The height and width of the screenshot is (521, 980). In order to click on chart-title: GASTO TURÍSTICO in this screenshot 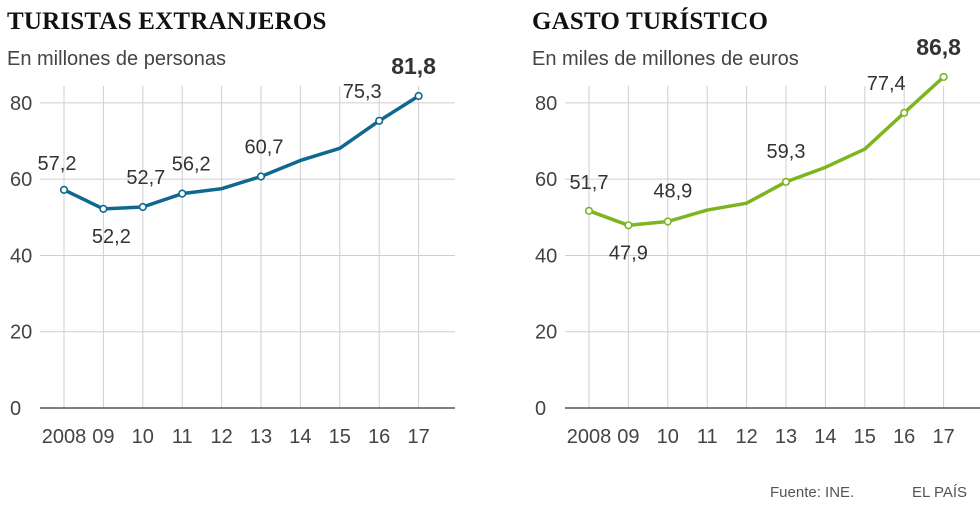, I will do `click(650, 21)`.